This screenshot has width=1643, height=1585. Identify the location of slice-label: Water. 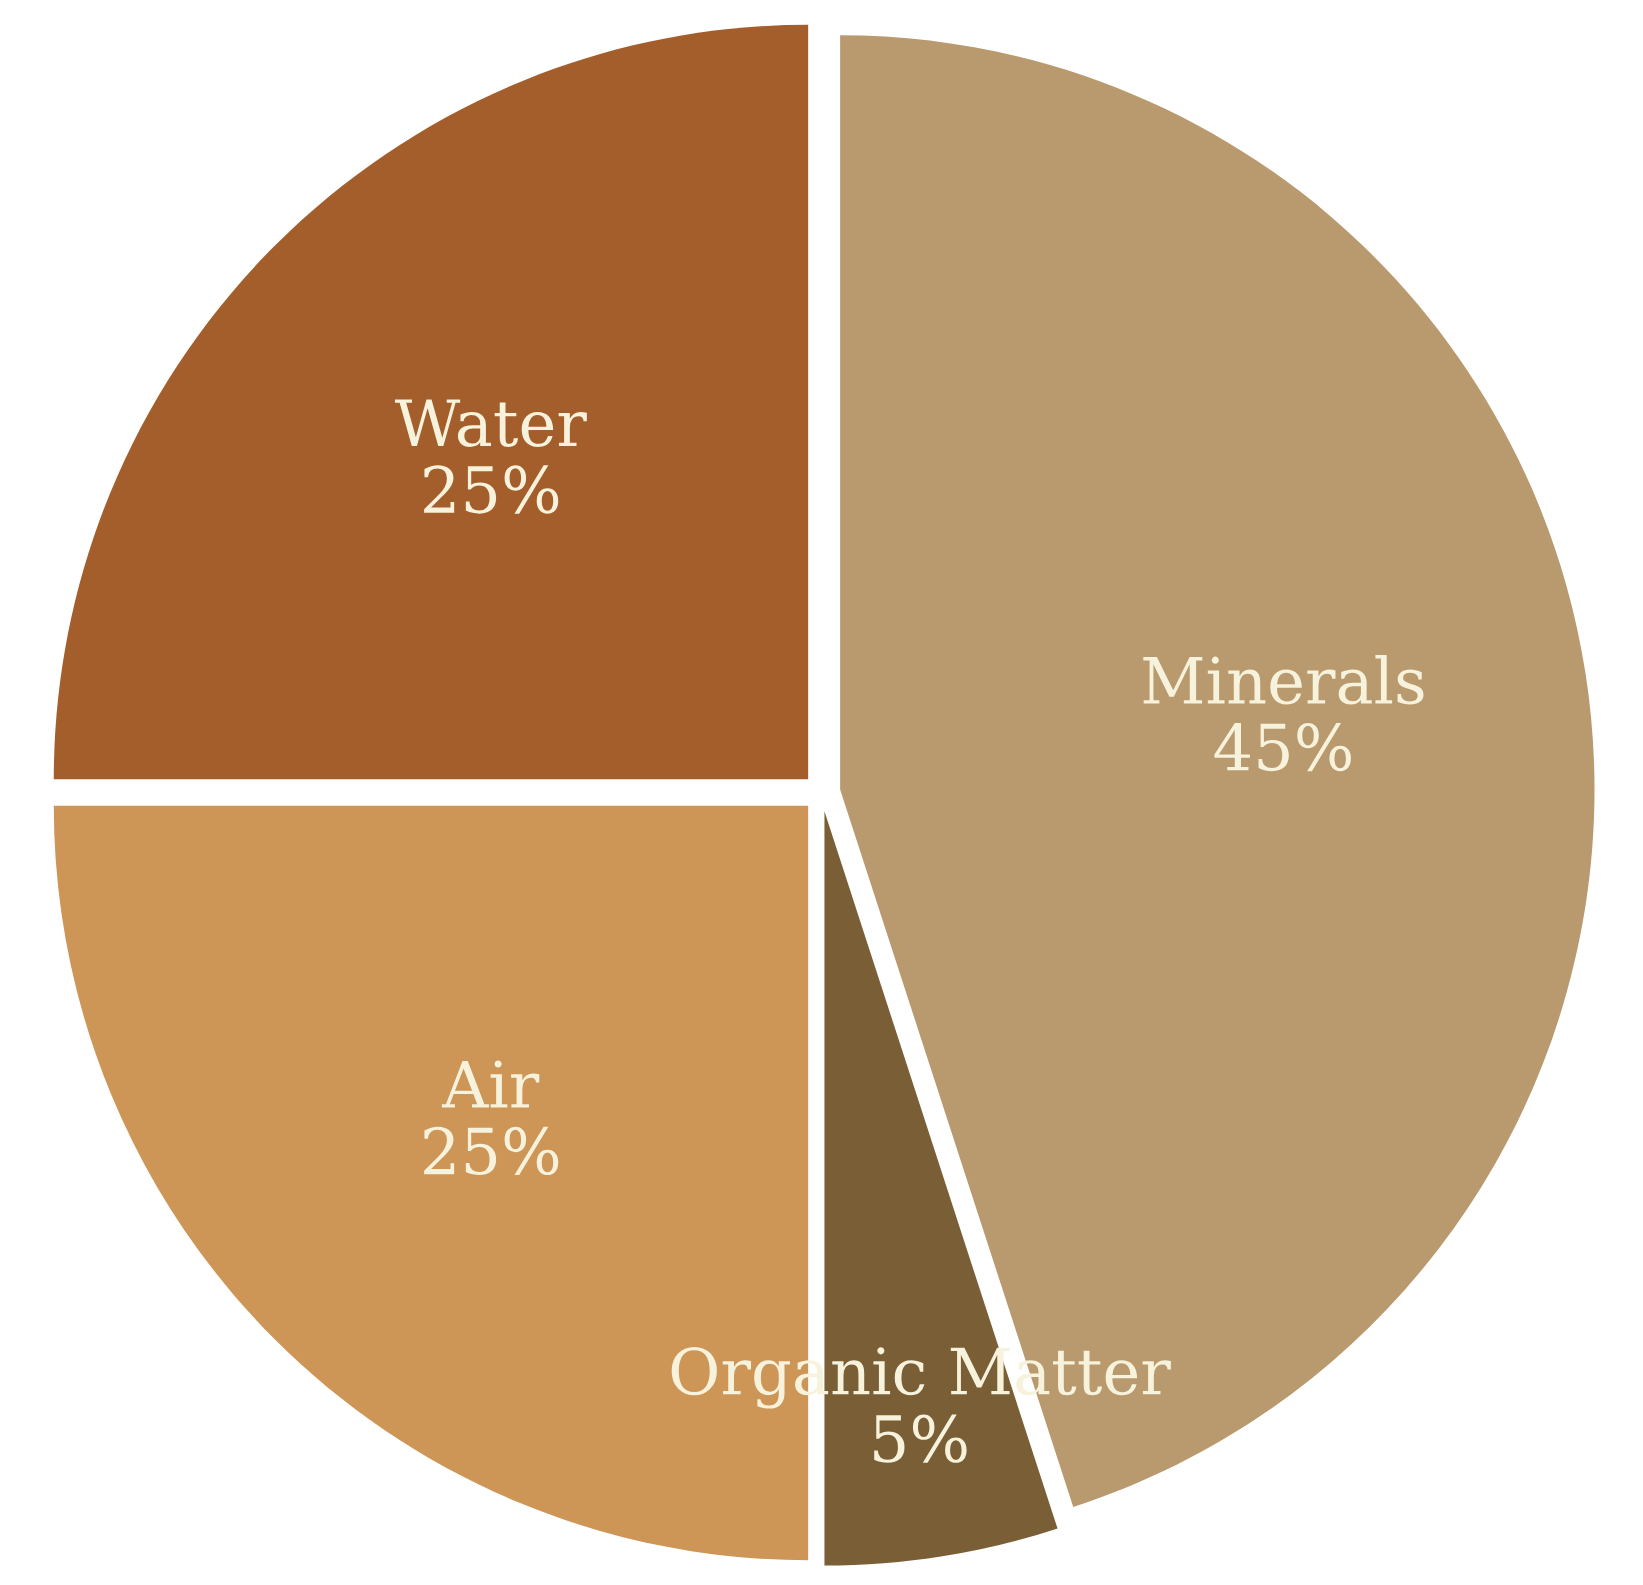
(490, 423).